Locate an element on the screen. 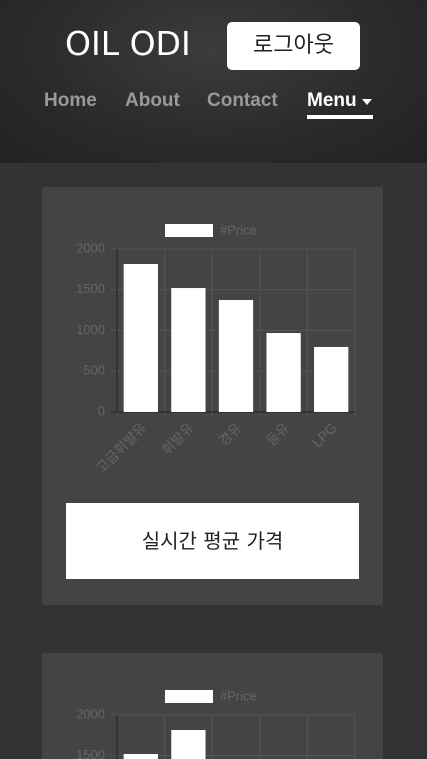  nav-contact: Contact is located at coordinates (242, 100).